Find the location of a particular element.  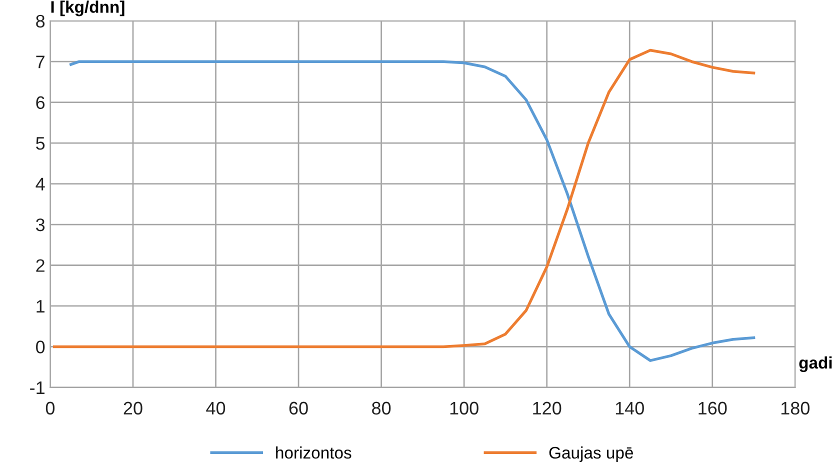

y-tick-label: 1 is located at coordinates (40, 306).